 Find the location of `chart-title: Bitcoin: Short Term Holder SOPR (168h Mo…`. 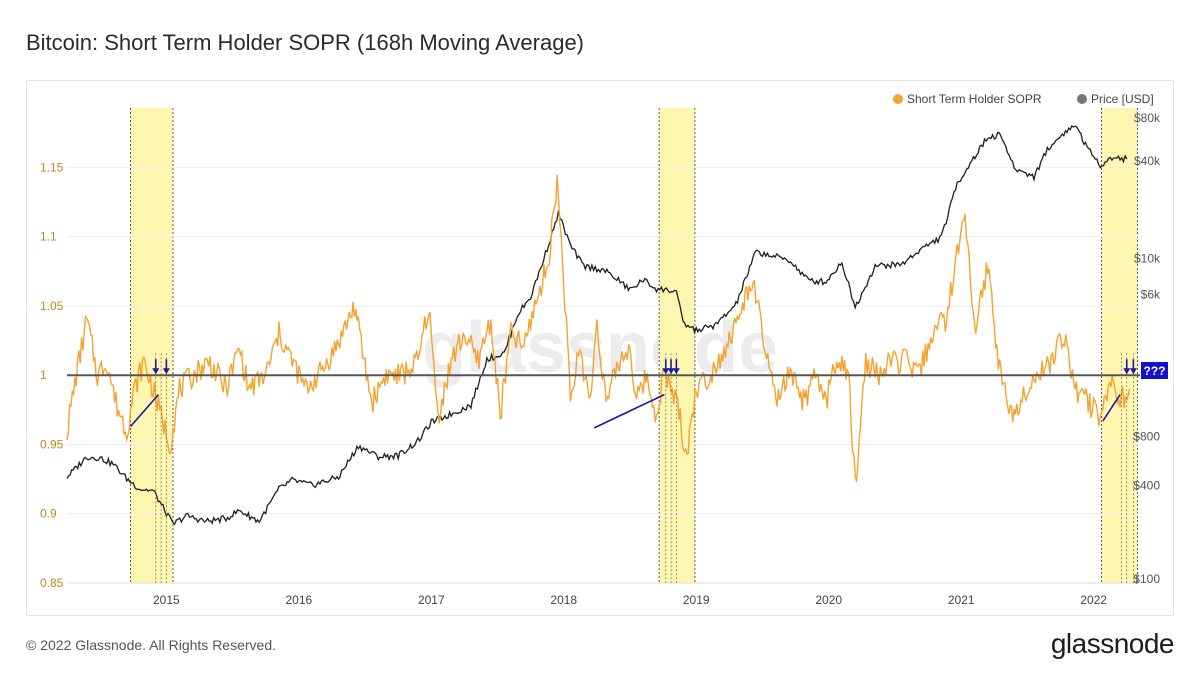

chart-title: Bitcoin: Short Term Holder SOPR (168h Mo… is located at coordinates (305, 42).